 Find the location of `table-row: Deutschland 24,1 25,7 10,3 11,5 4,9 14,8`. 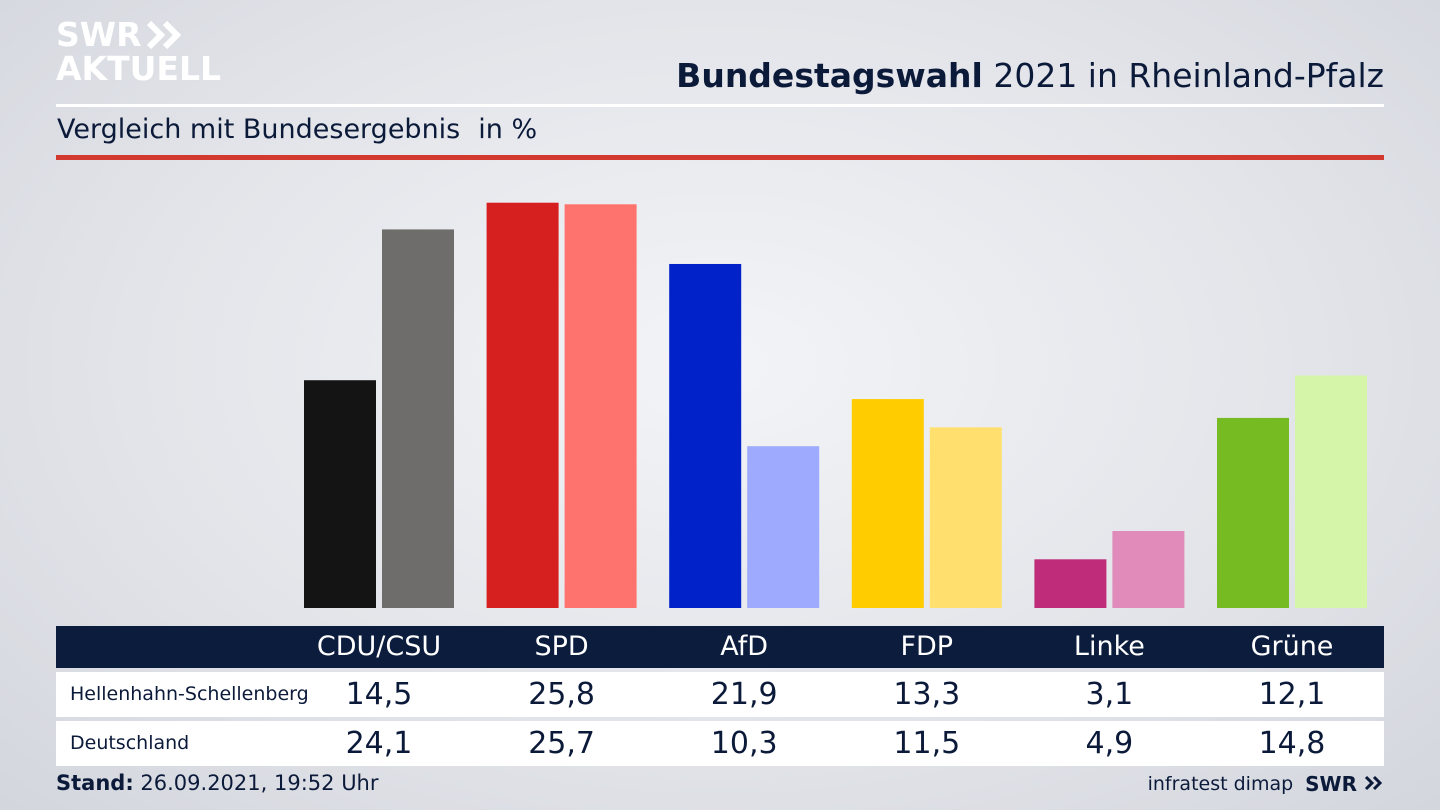

table-row: Deutschland 24,1 25,7 10,3 11,5 4,9 14,8 is located at coordinates (720, 743).